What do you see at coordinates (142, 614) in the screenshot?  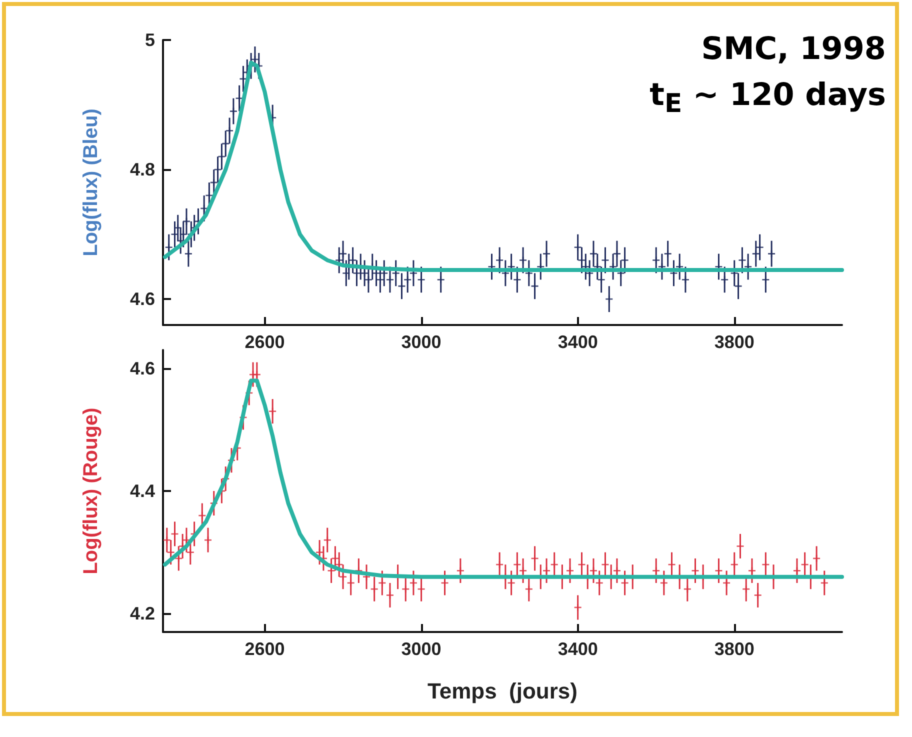 I see `y-tick-label: 4.2` at bounding box center [142, 614].